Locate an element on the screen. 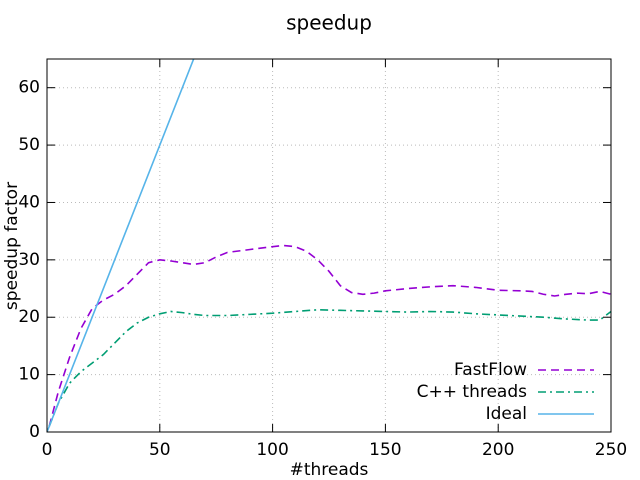 Image resolution: width=640 pixels, height=480 pixels. y-tick-label: 40 is located at coordinates (29, 202).